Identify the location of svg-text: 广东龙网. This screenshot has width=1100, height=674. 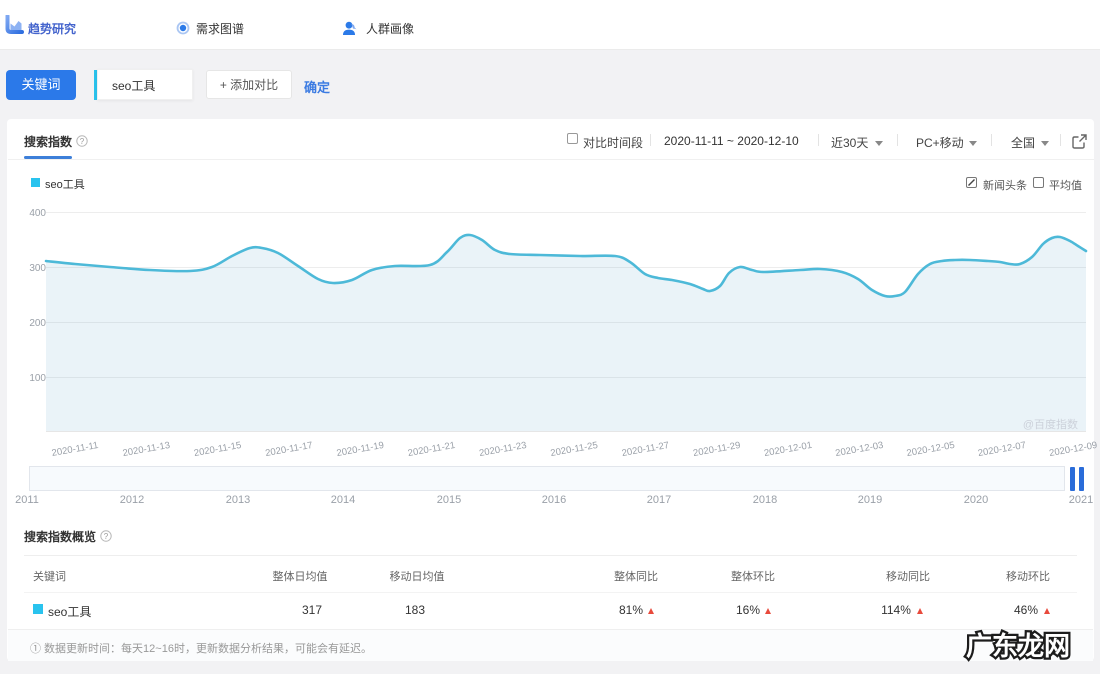
(1018, 646).